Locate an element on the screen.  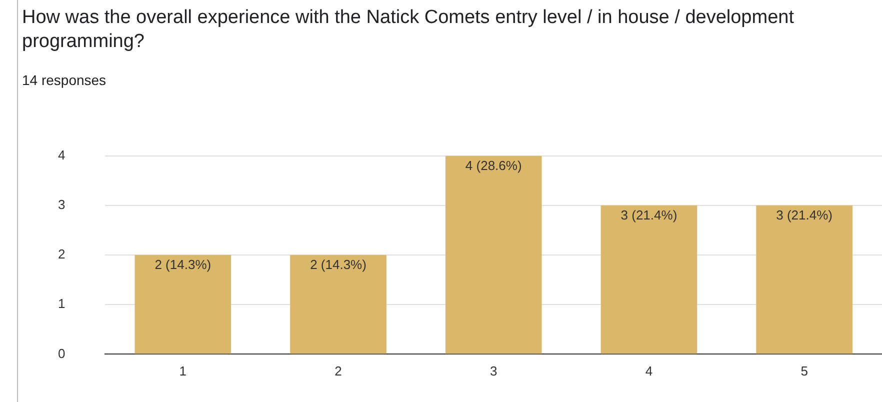
y-tick-label: 1 is located at coordinates (62, 304).